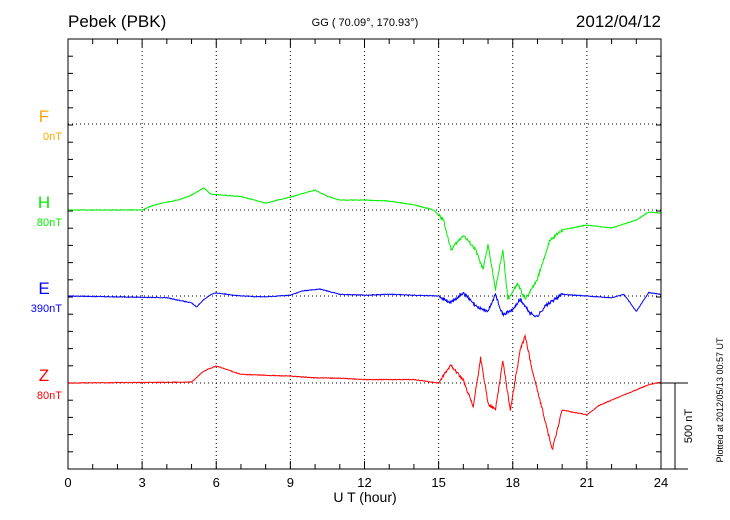  What do you see at coordinates (216, 482) in the screenshot?
I see `x-tick-label: 6` at bounding box center [216, 482].